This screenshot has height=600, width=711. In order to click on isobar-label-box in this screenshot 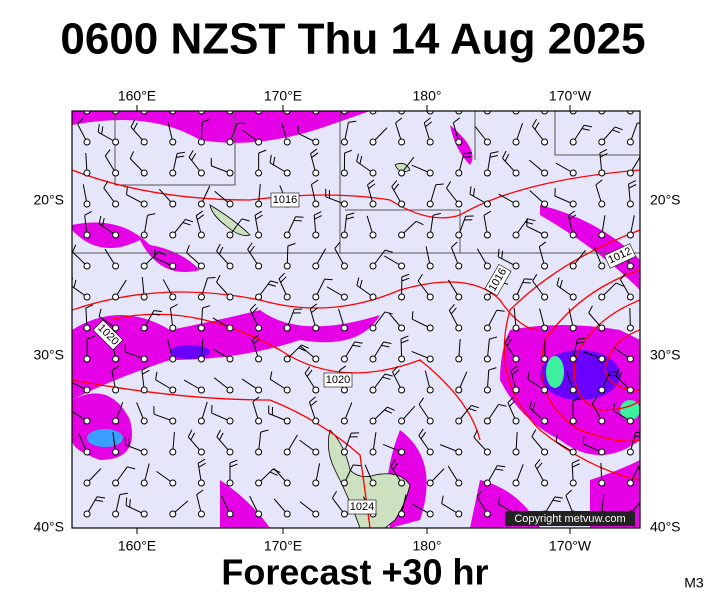, I will do `click(498, 280)`.